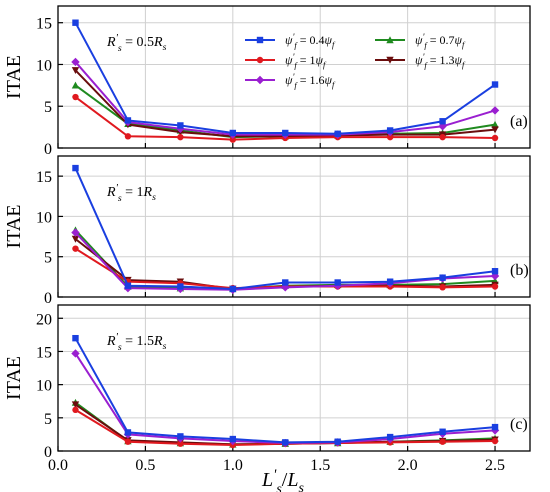 The height and width of the screenshot is (492, 550). I want to click on legend-label: ψ'f​ = 1.6ψf​, so click(310, 81).